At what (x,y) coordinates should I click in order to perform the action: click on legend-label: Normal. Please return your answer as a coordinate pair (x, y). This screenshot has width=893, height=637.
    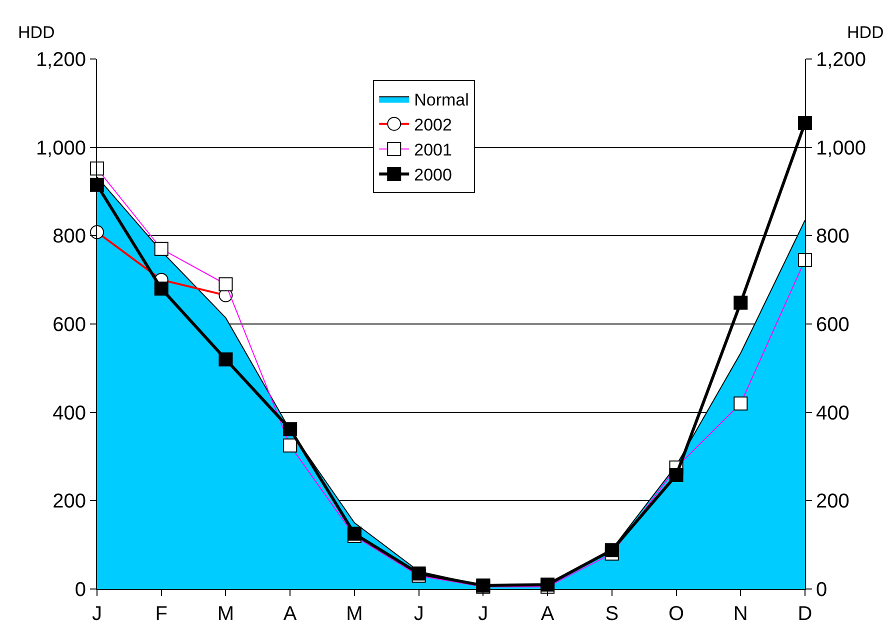
    Looking at the image, I should click on (441, 100).